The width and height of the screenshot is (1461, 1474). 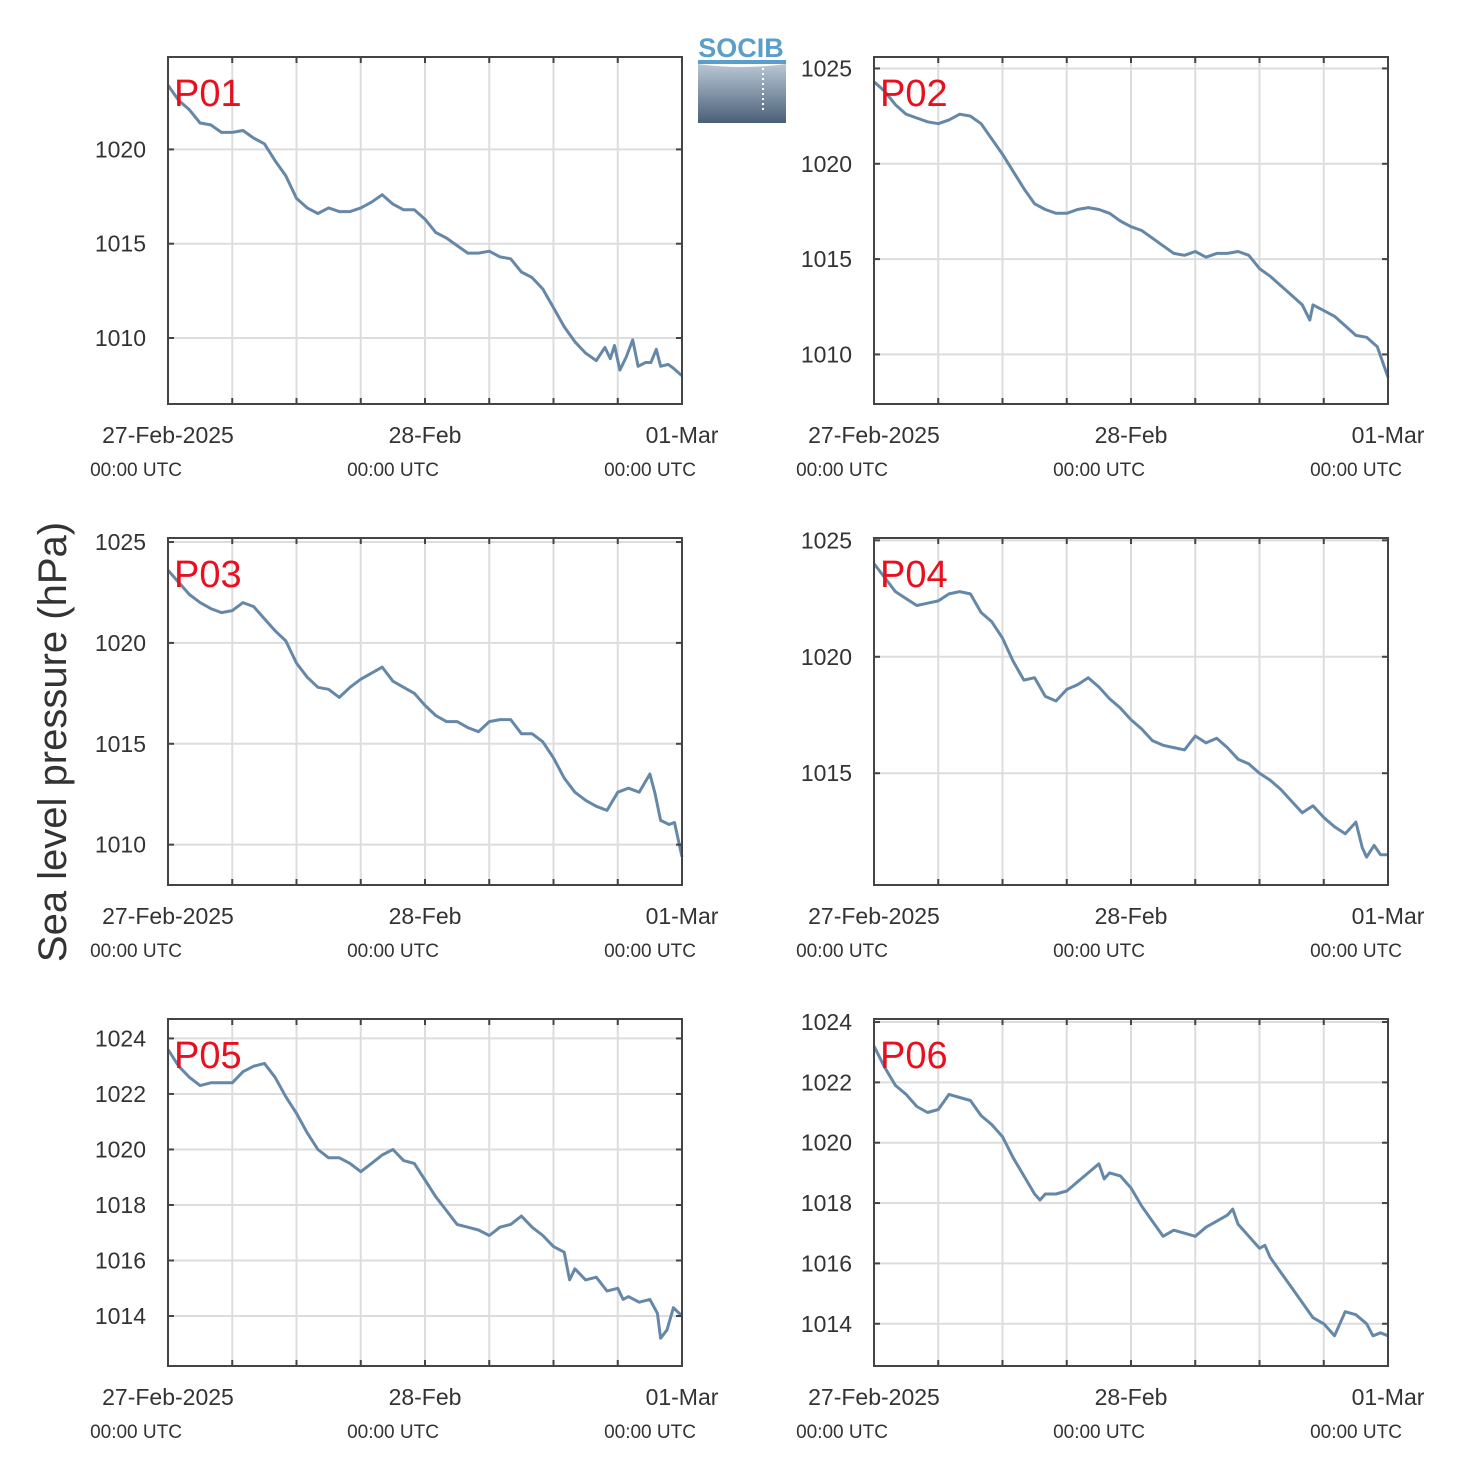 What do you see at coordinates (742, 93) in the screenshot?
I see `socib-logo-body` at bounding box center [742, 93].